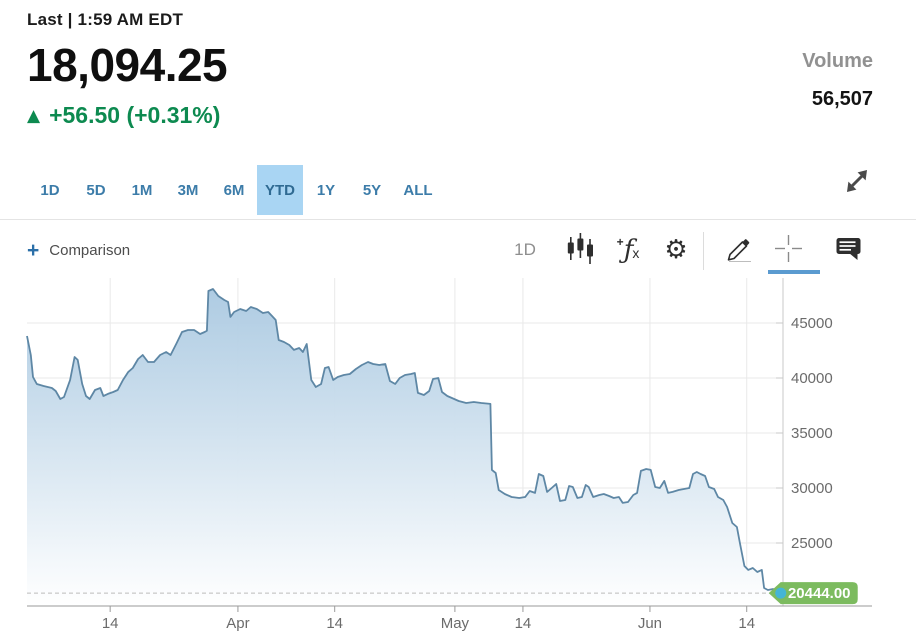  I want to click on x-axis-label: Apr, so click(237, 623).